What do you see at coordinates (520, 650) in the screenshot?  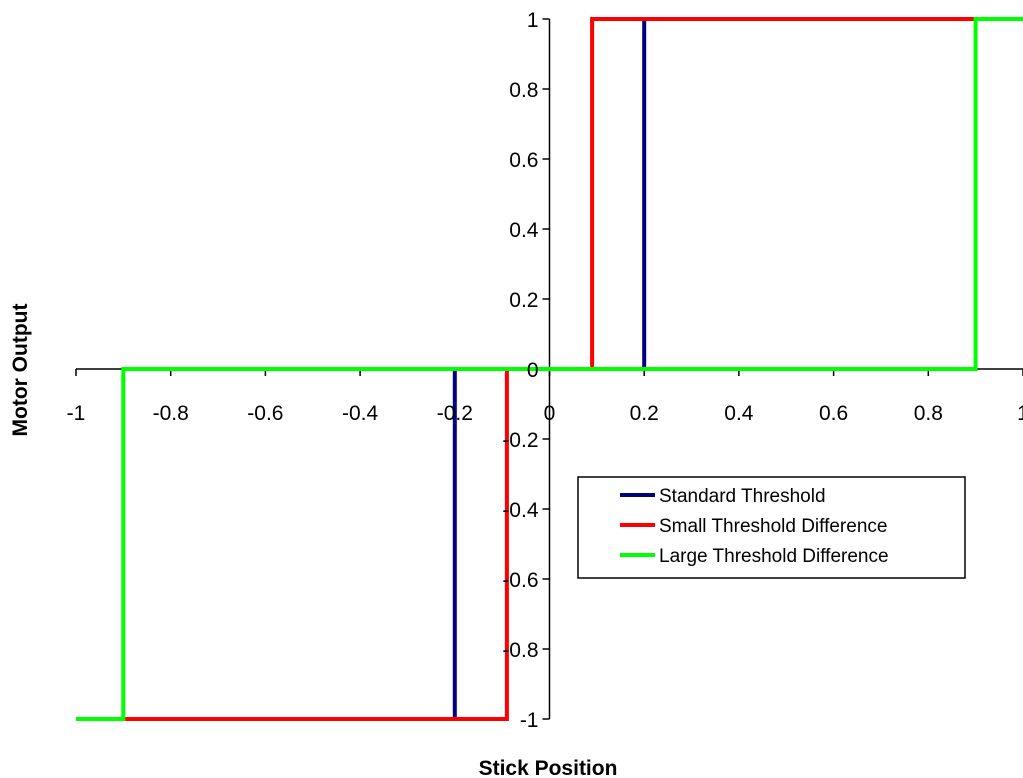 I see `y-tick-label: -0.8` at bounding box center [520, 650].